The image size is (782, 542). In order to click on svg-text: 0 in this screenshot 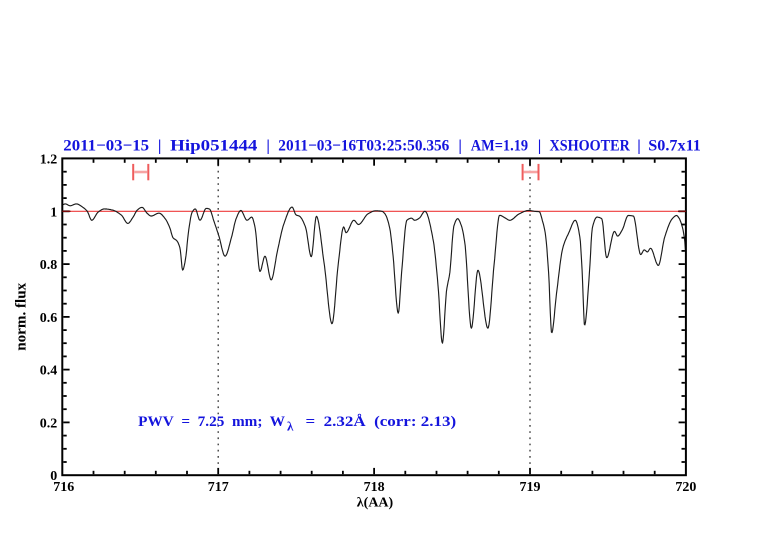, I will do `click(53, 476)`.